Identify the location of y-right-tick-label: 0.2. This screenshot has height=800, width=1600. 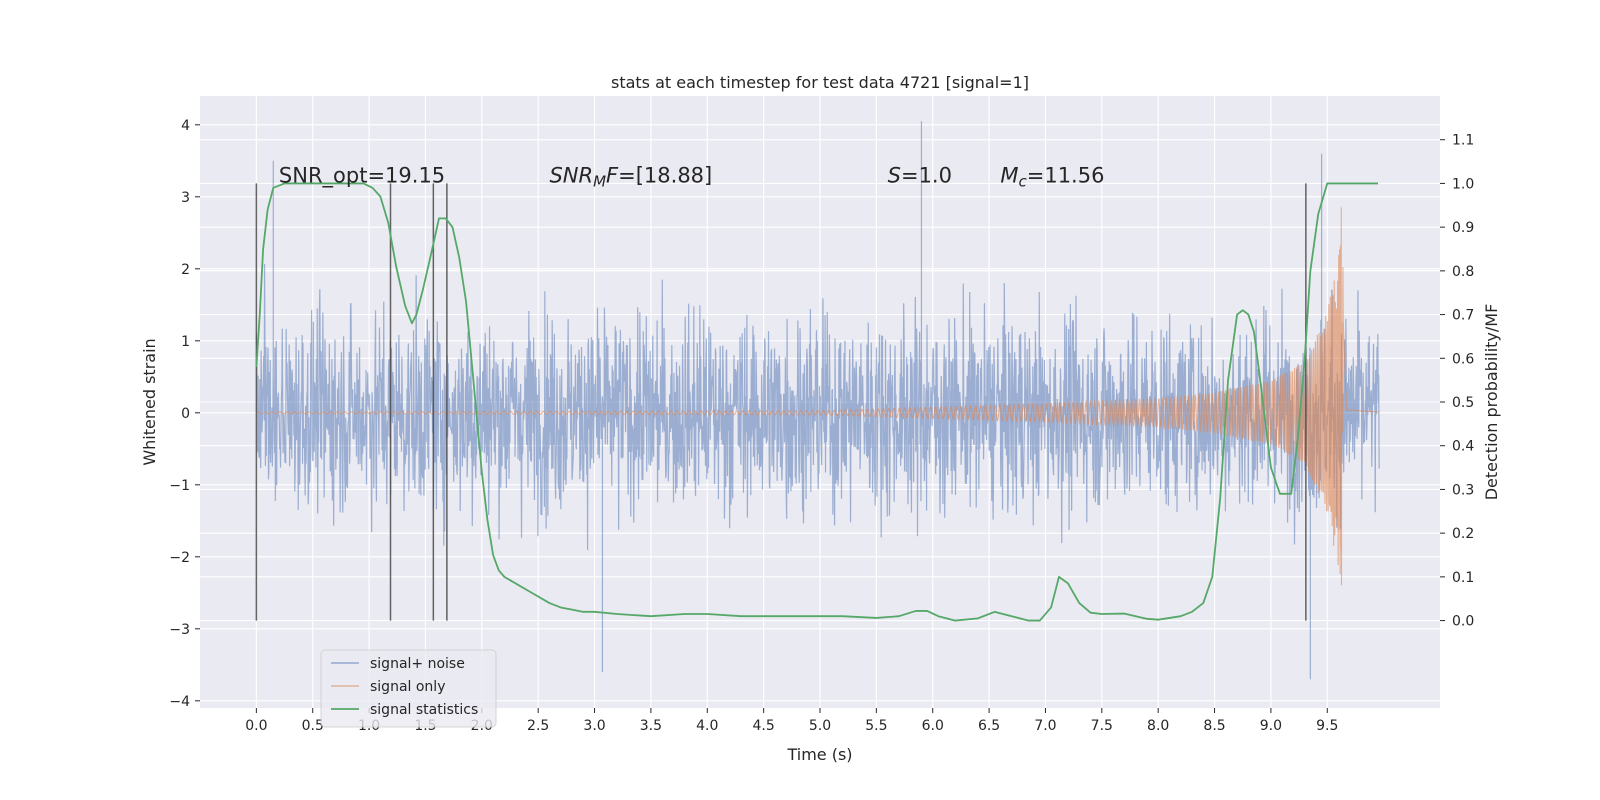
(1463, 534).